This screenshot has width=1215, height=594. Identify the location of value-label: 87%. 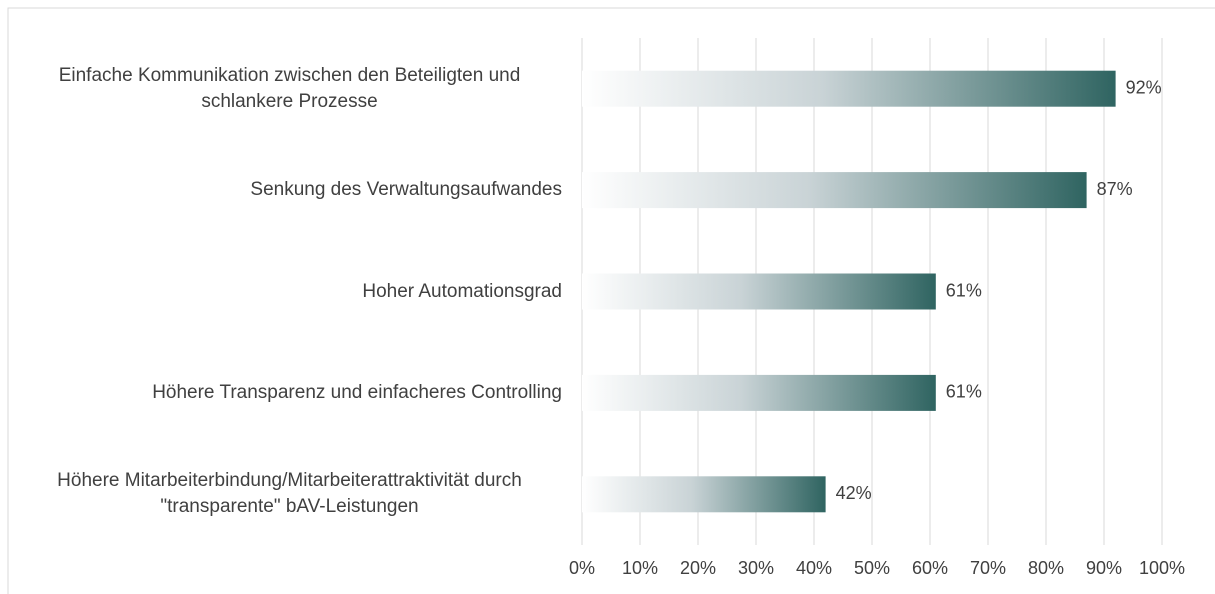
(1115, 189).